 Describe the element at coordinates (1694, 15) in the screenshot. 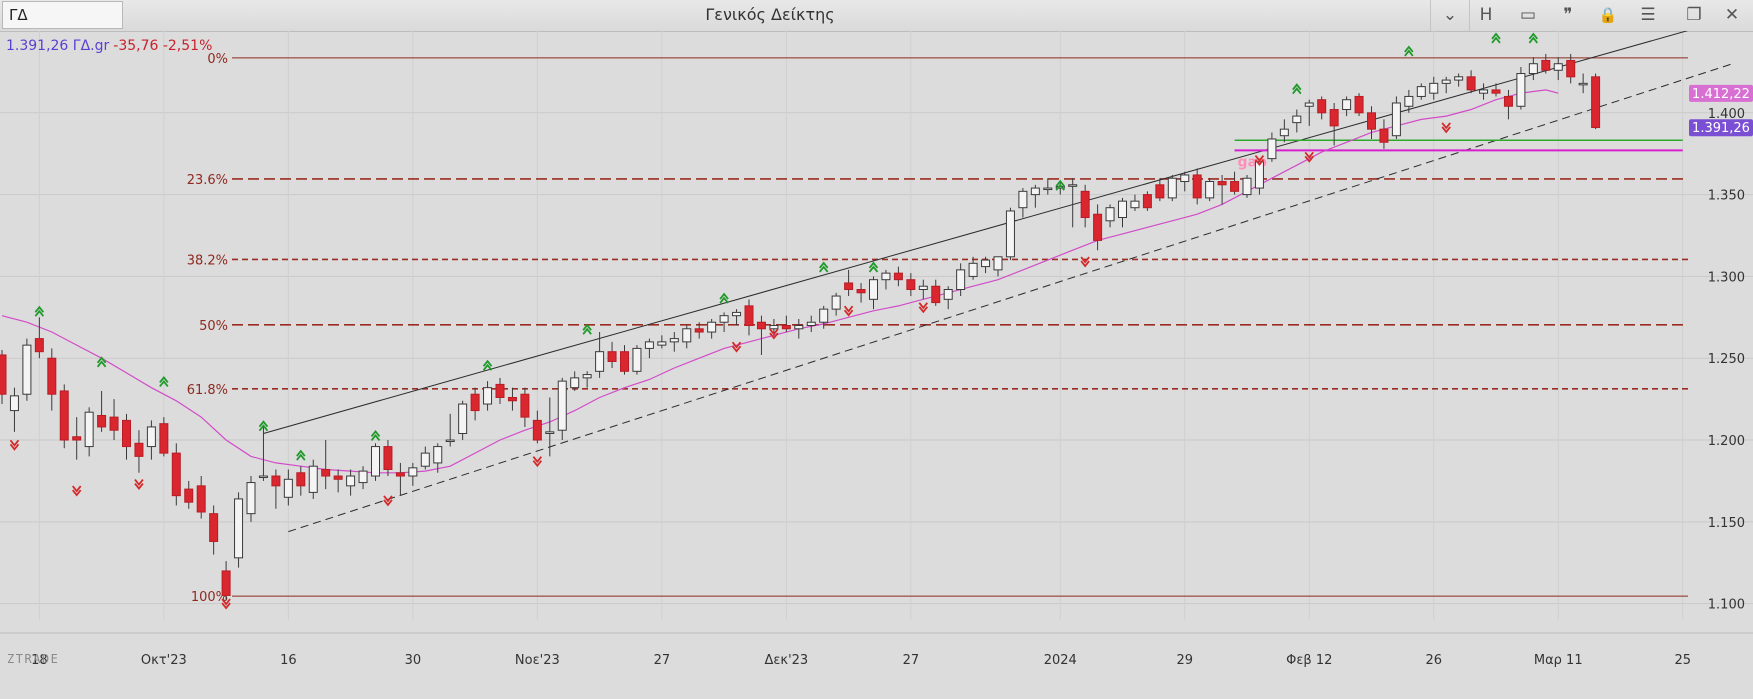

I see `restore-icon: ❐` at that location.